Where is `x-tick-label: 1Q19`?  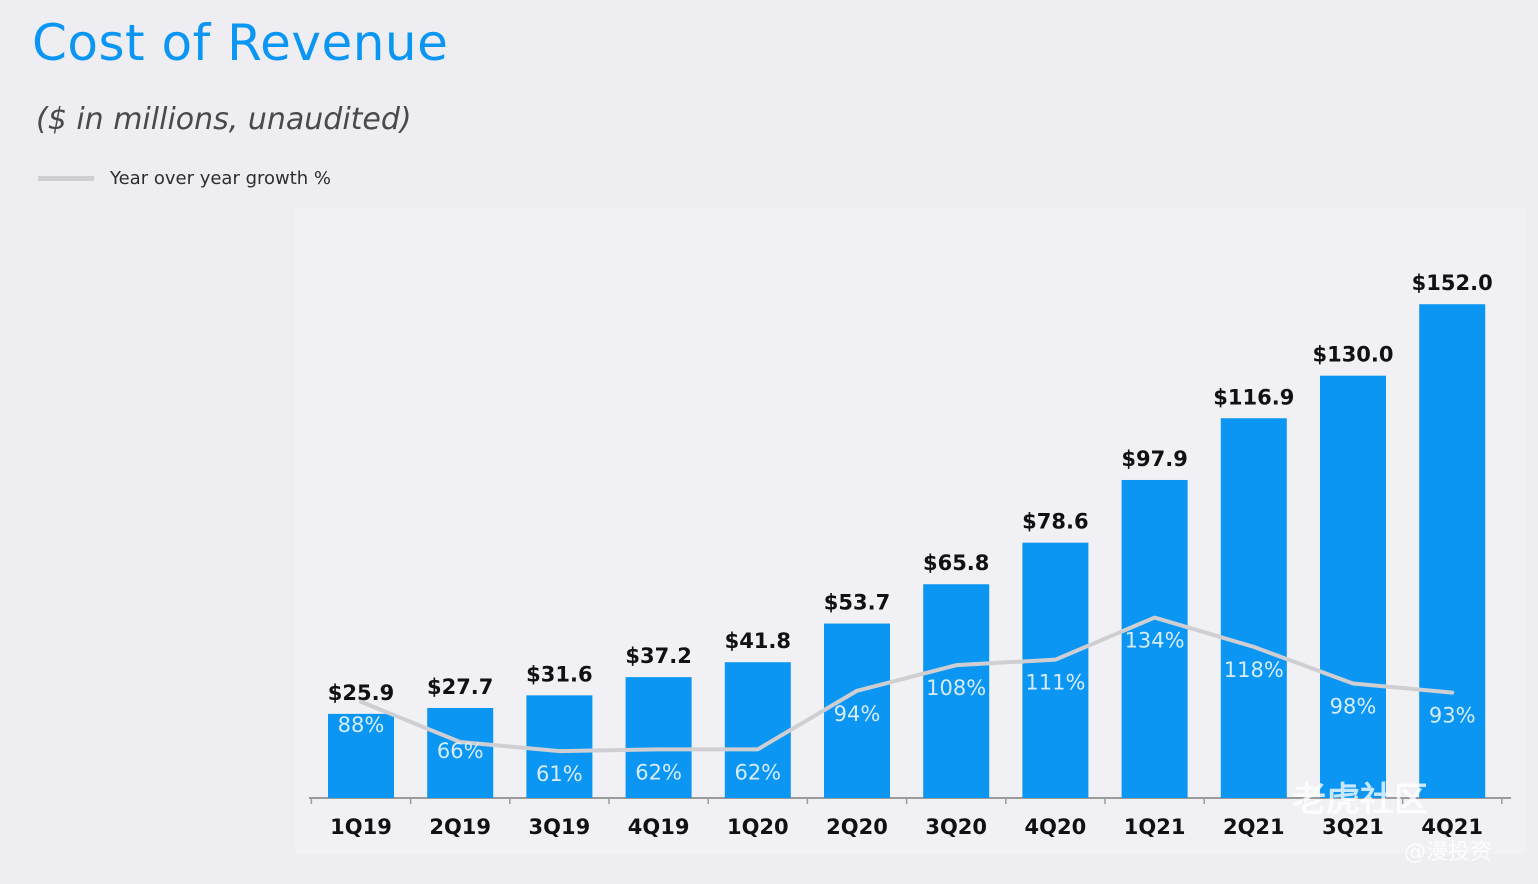
x-tick-label: 1Q19 is located at coordinates (361, 827).